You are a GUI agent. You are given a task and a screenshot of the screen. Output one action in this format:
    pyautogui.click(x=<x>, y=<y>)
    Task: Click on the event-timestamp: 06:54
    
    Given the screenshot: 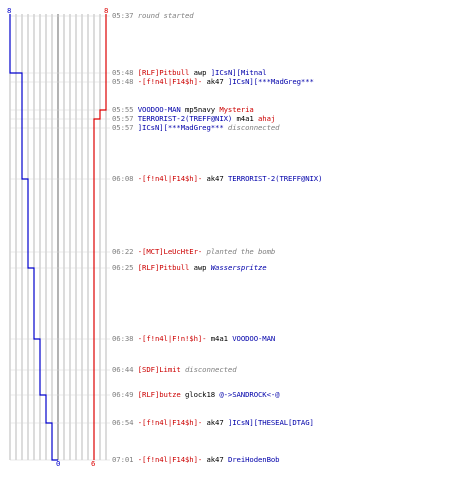 What is the action you would take?
    pyautogui.click(x=125, y=422)
    